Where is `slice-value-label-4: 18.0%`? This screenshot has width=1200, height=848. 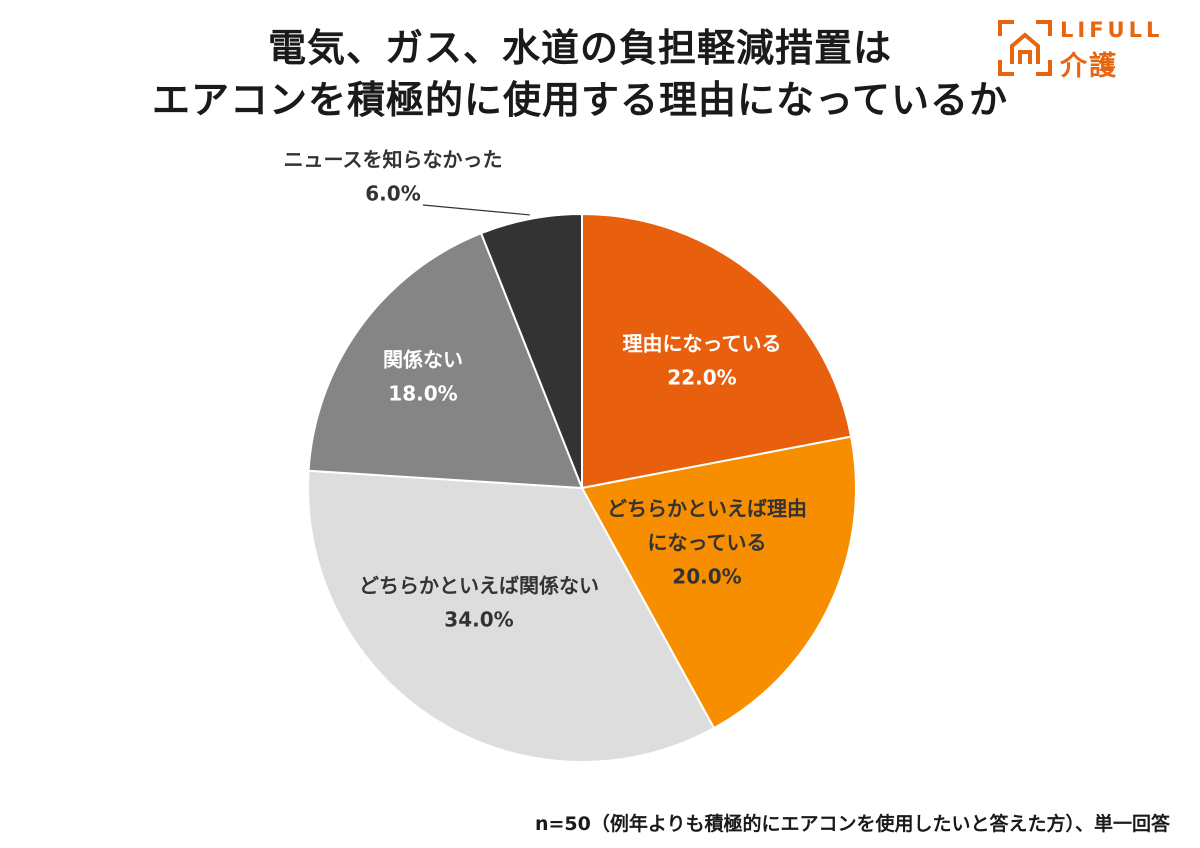
slice-value-label-4: 18.0% is located at coordinates (422, 394).